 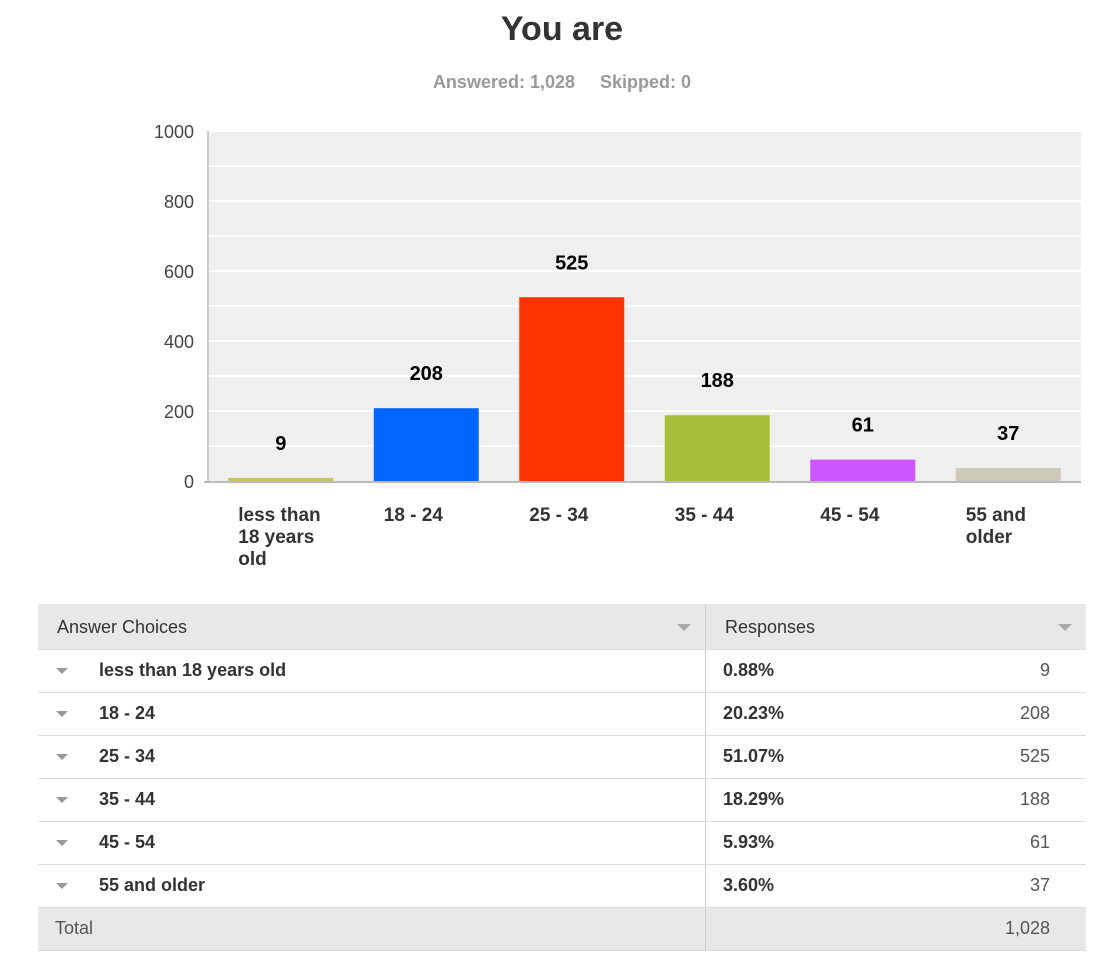 What do you see at coordinates (571, 263) in the screenshot?
I see `data-label: 525` at bounding box center [571, 263].